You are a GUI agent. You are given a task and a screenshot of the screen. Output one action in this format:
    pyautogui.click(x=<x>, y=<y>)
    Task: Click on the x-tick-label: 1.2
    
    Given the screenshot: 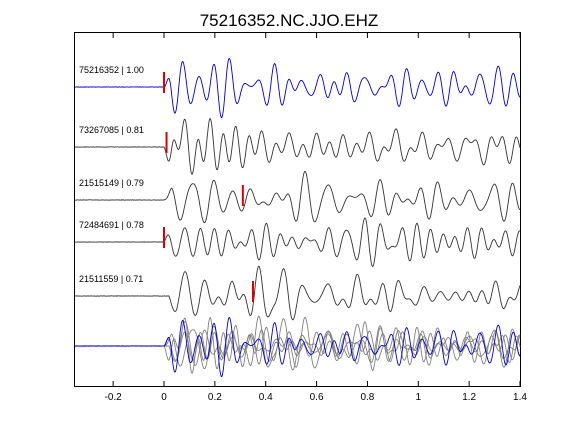 What is the action you would take?
    pyautogui.click(x=469, y=397)
    